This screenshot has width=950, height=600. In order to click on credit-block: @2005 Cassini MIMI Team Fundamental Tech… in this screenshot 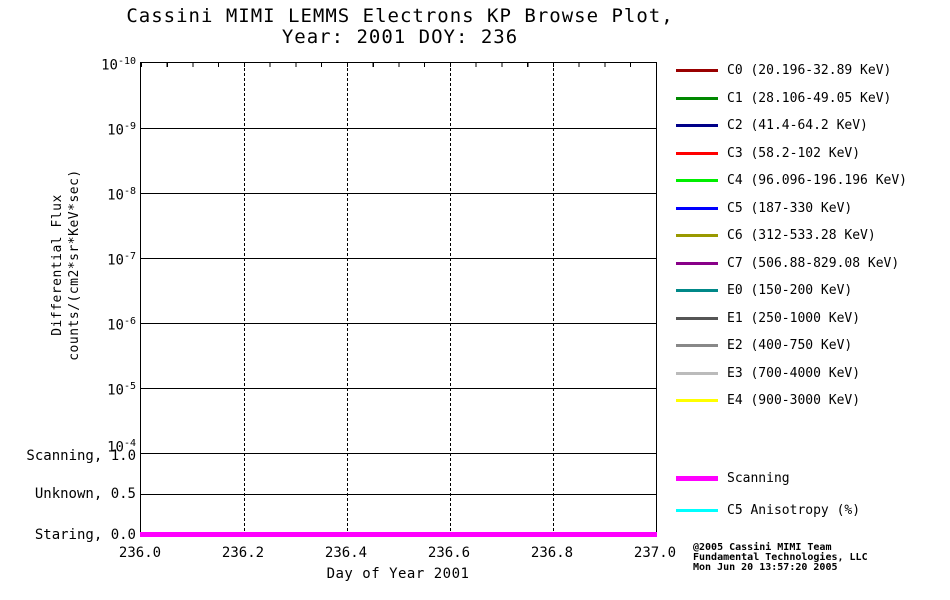, I will do `click(780, 558)`.